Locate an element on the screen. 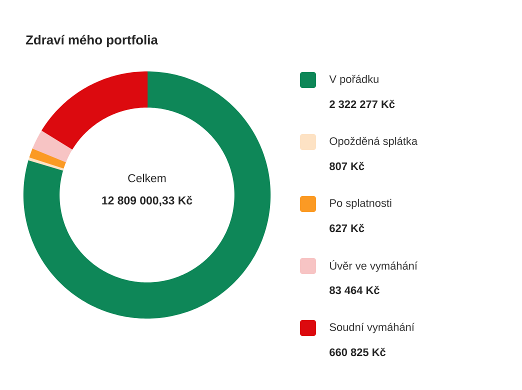 The height and width of the screenshot is (390, 522). legend-label: Úvěr ve vymáhání is located at coordinates (374, 266).